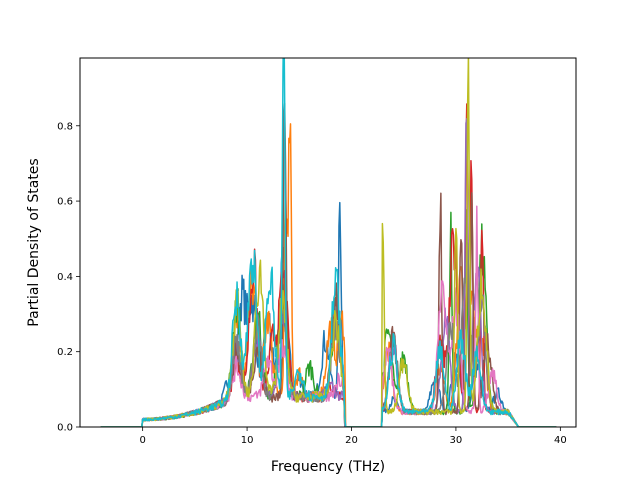  Describe the element at coordinates (34, 242) in the screenshot. I see `y-axis-label: Partial Density of States` at that location.